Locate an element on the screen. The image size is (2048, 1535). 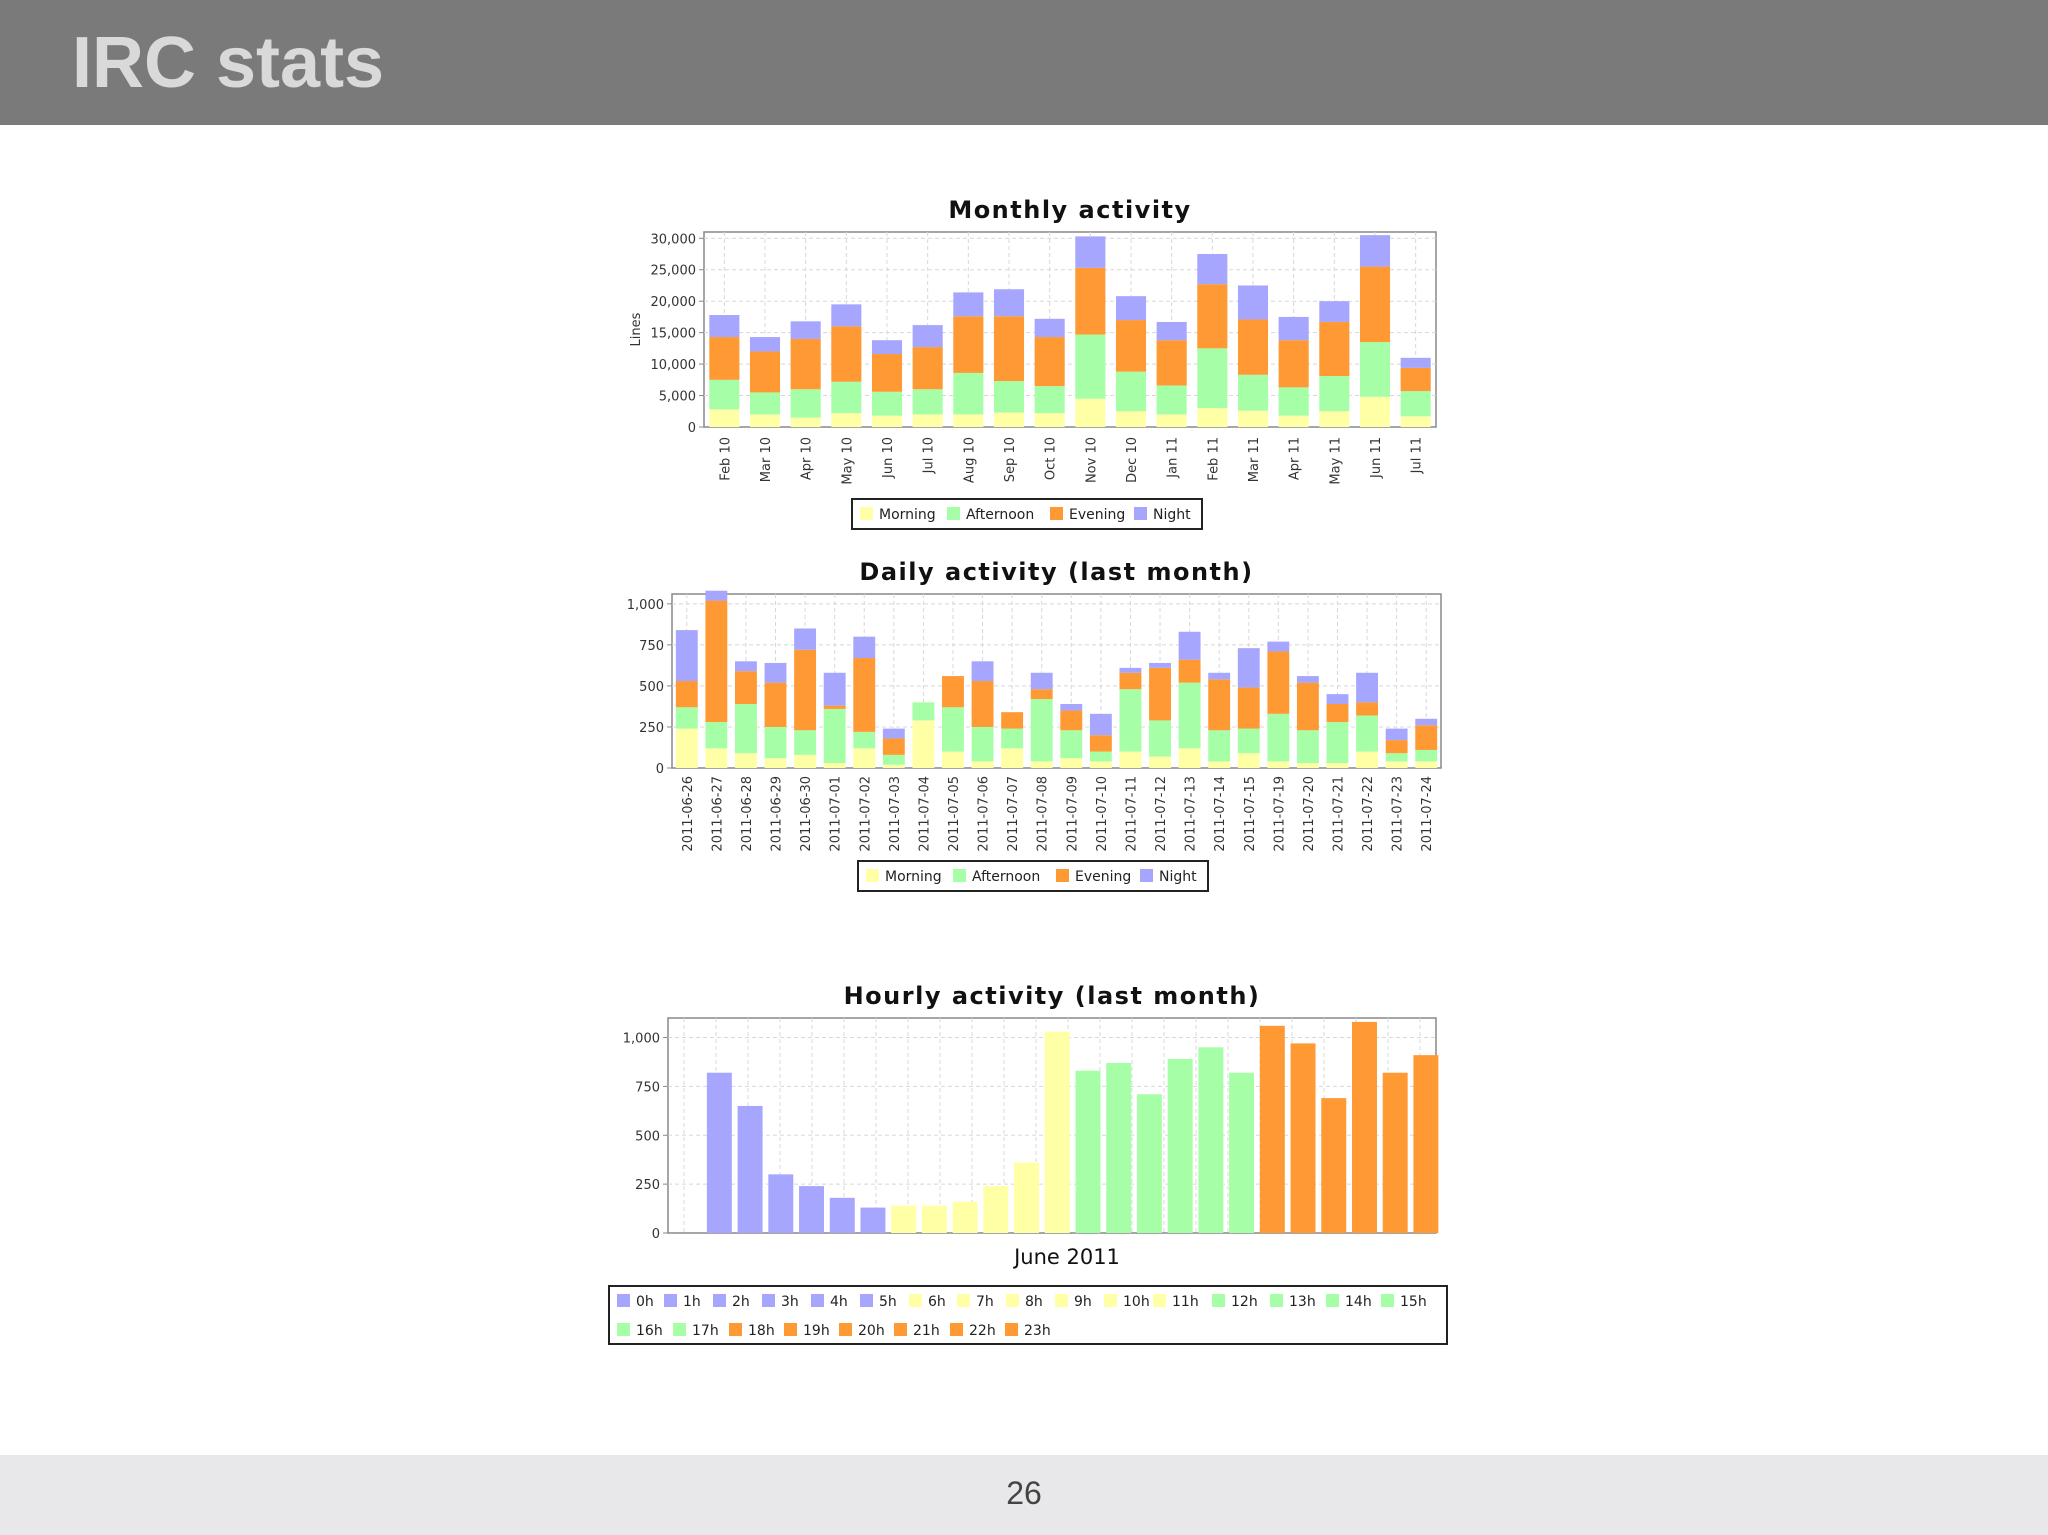
y-tick-label: 500 is located at coordinates (647, 1136).